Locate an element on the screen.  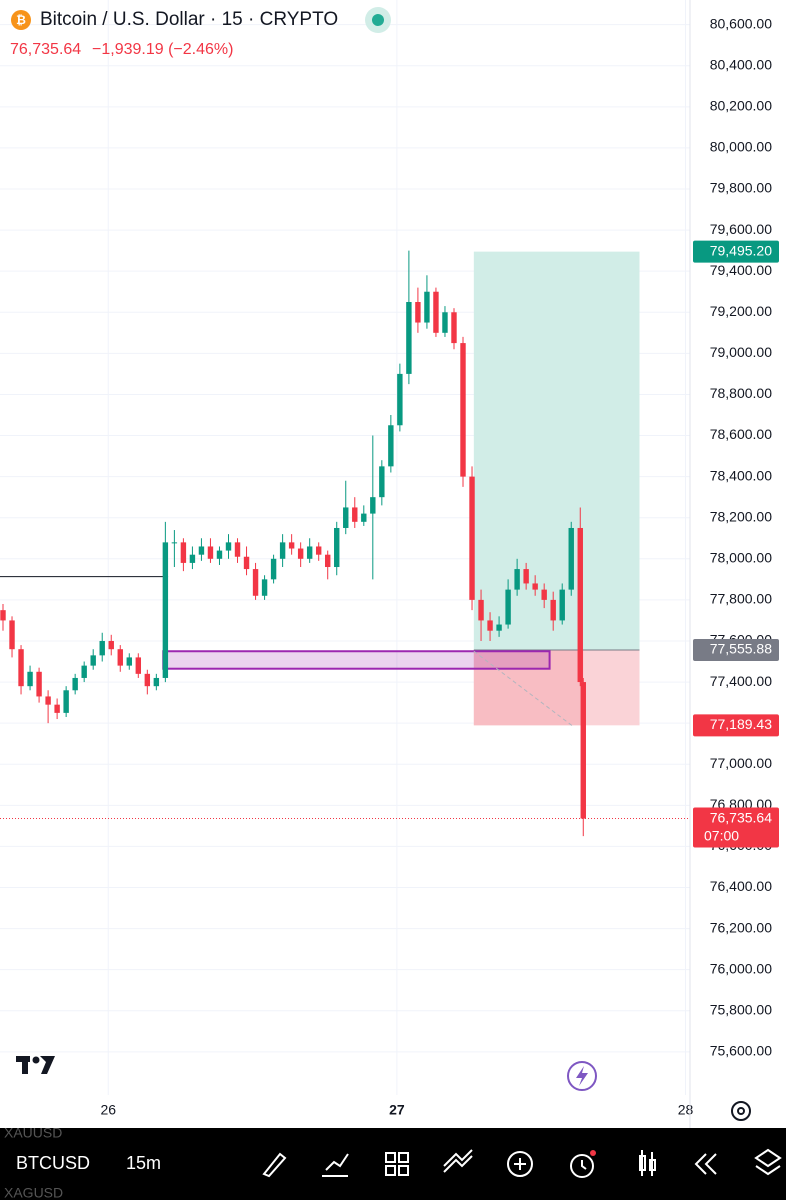
price-tag is located at coordinates (736, 827).